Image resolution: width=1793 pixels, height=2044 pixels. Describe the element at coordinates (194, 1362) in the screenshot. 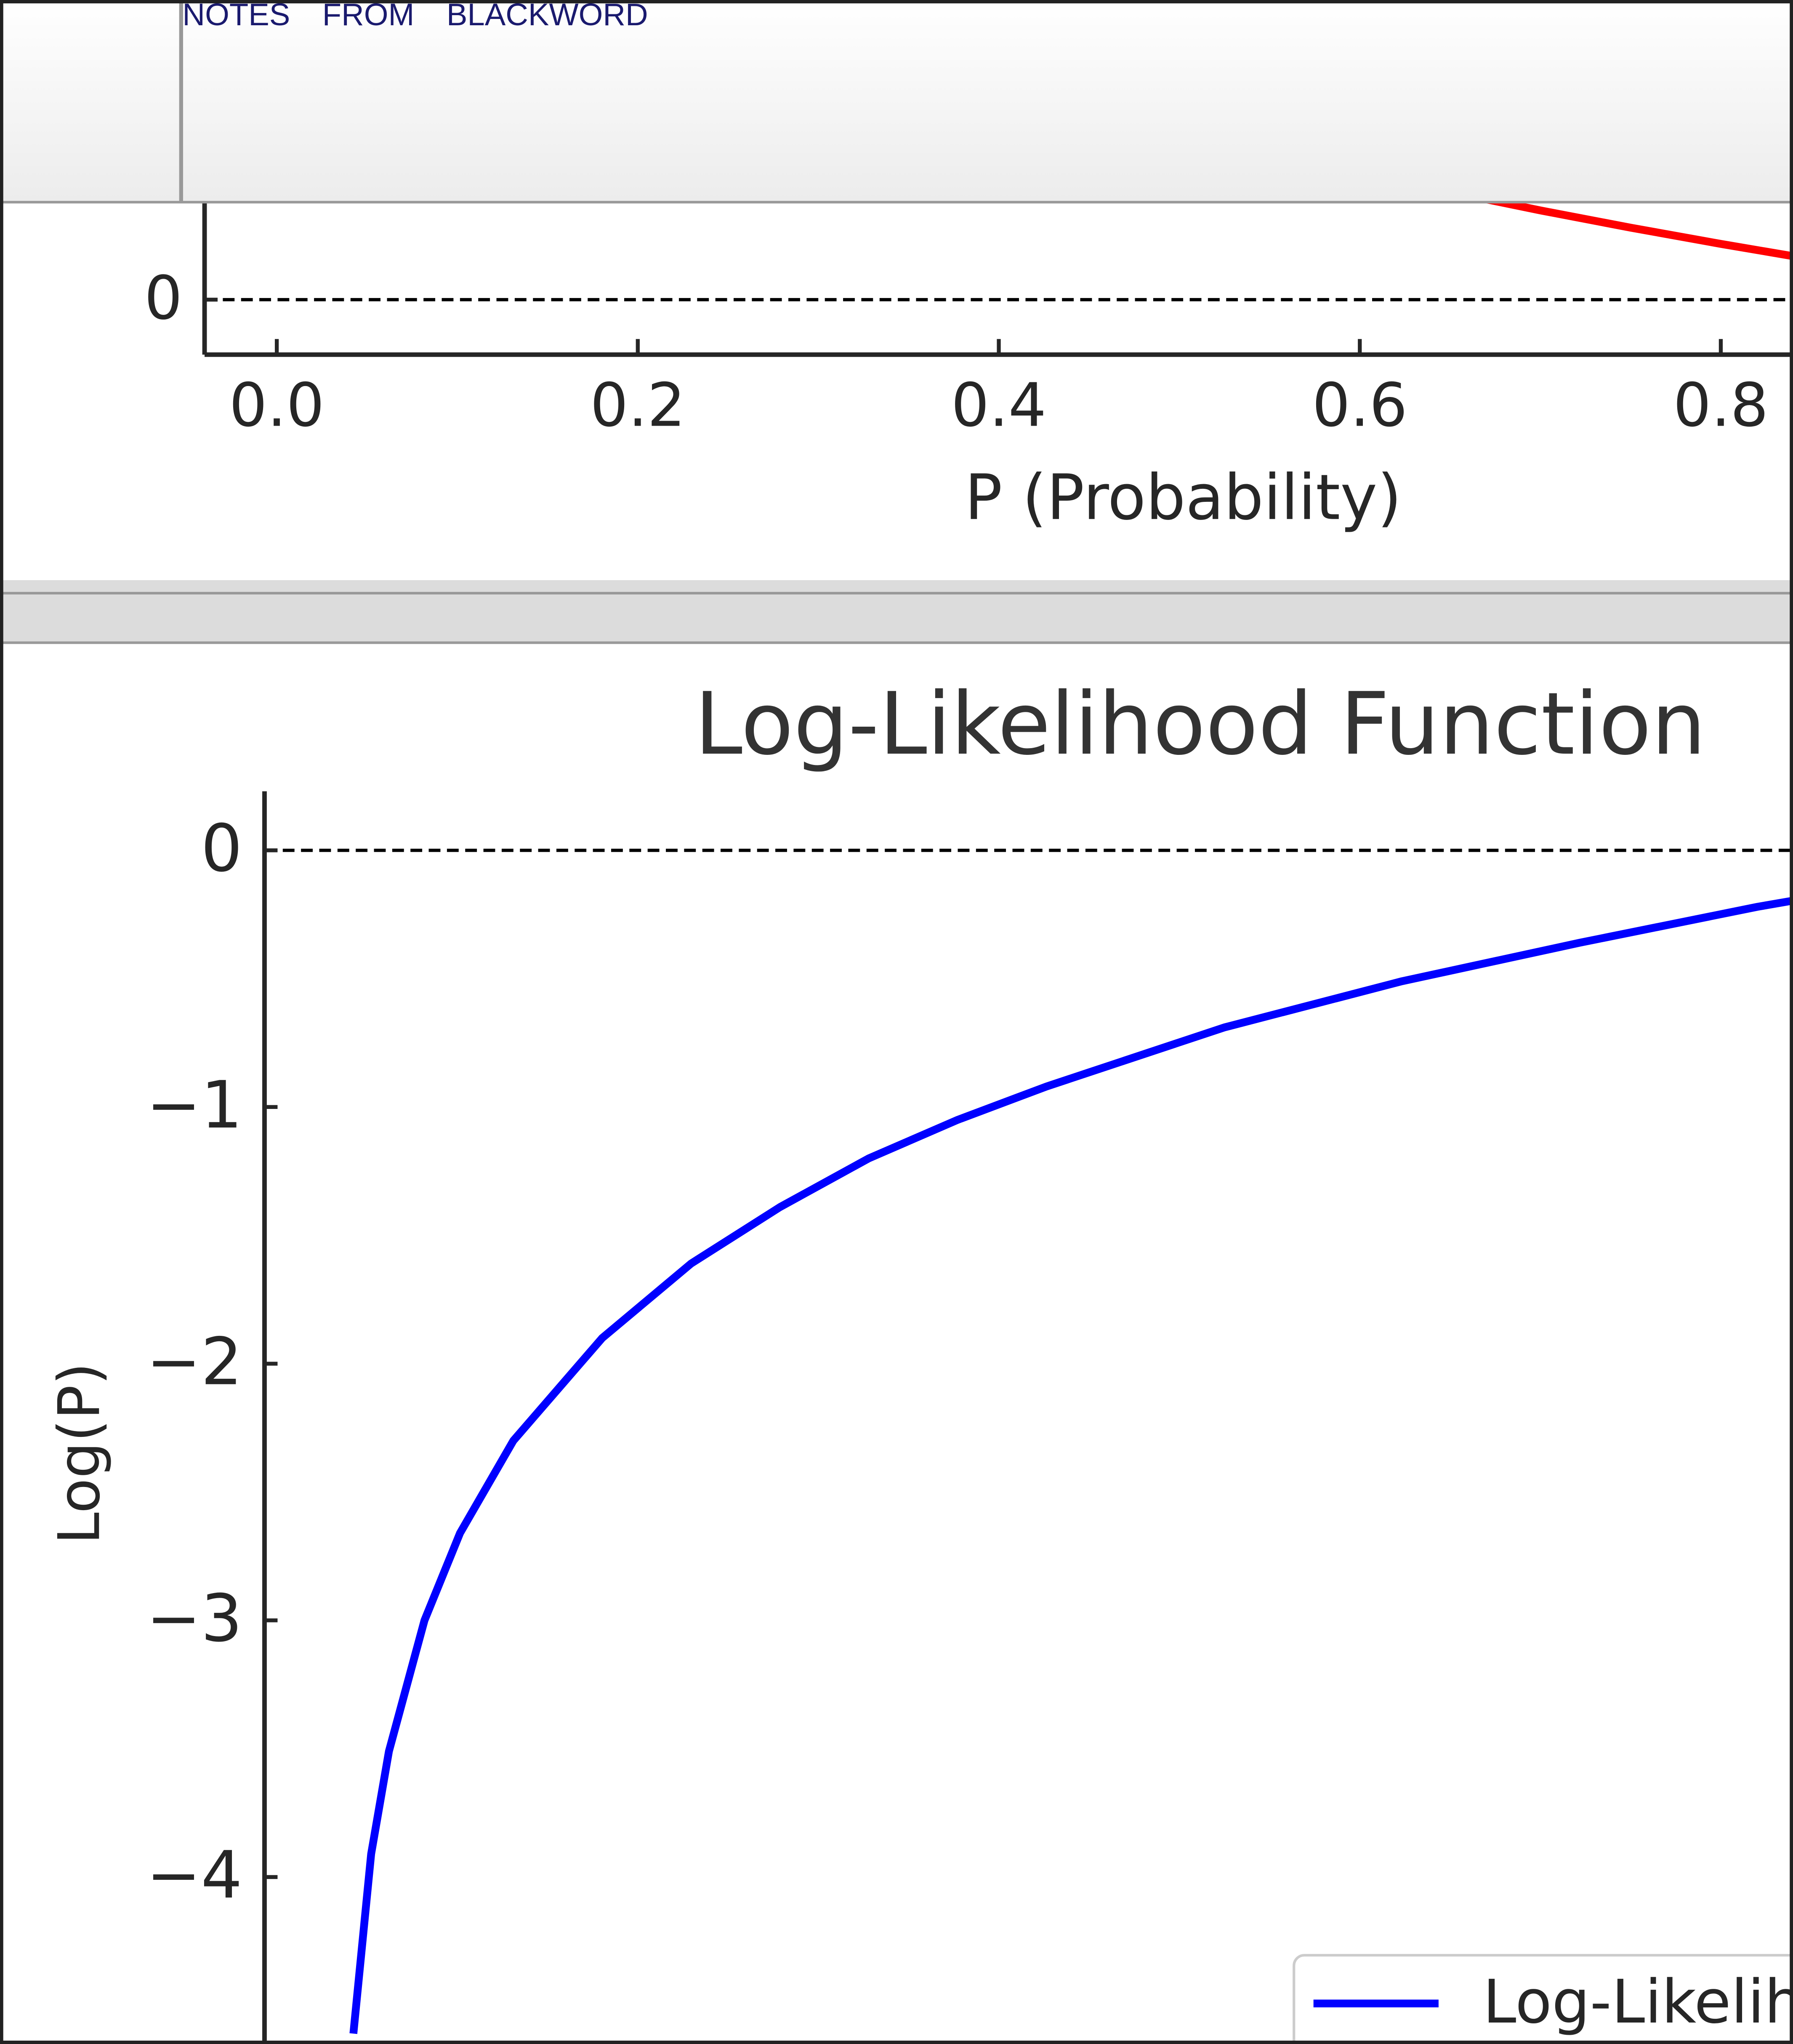

I see `y-tick-label: −2` at that location.